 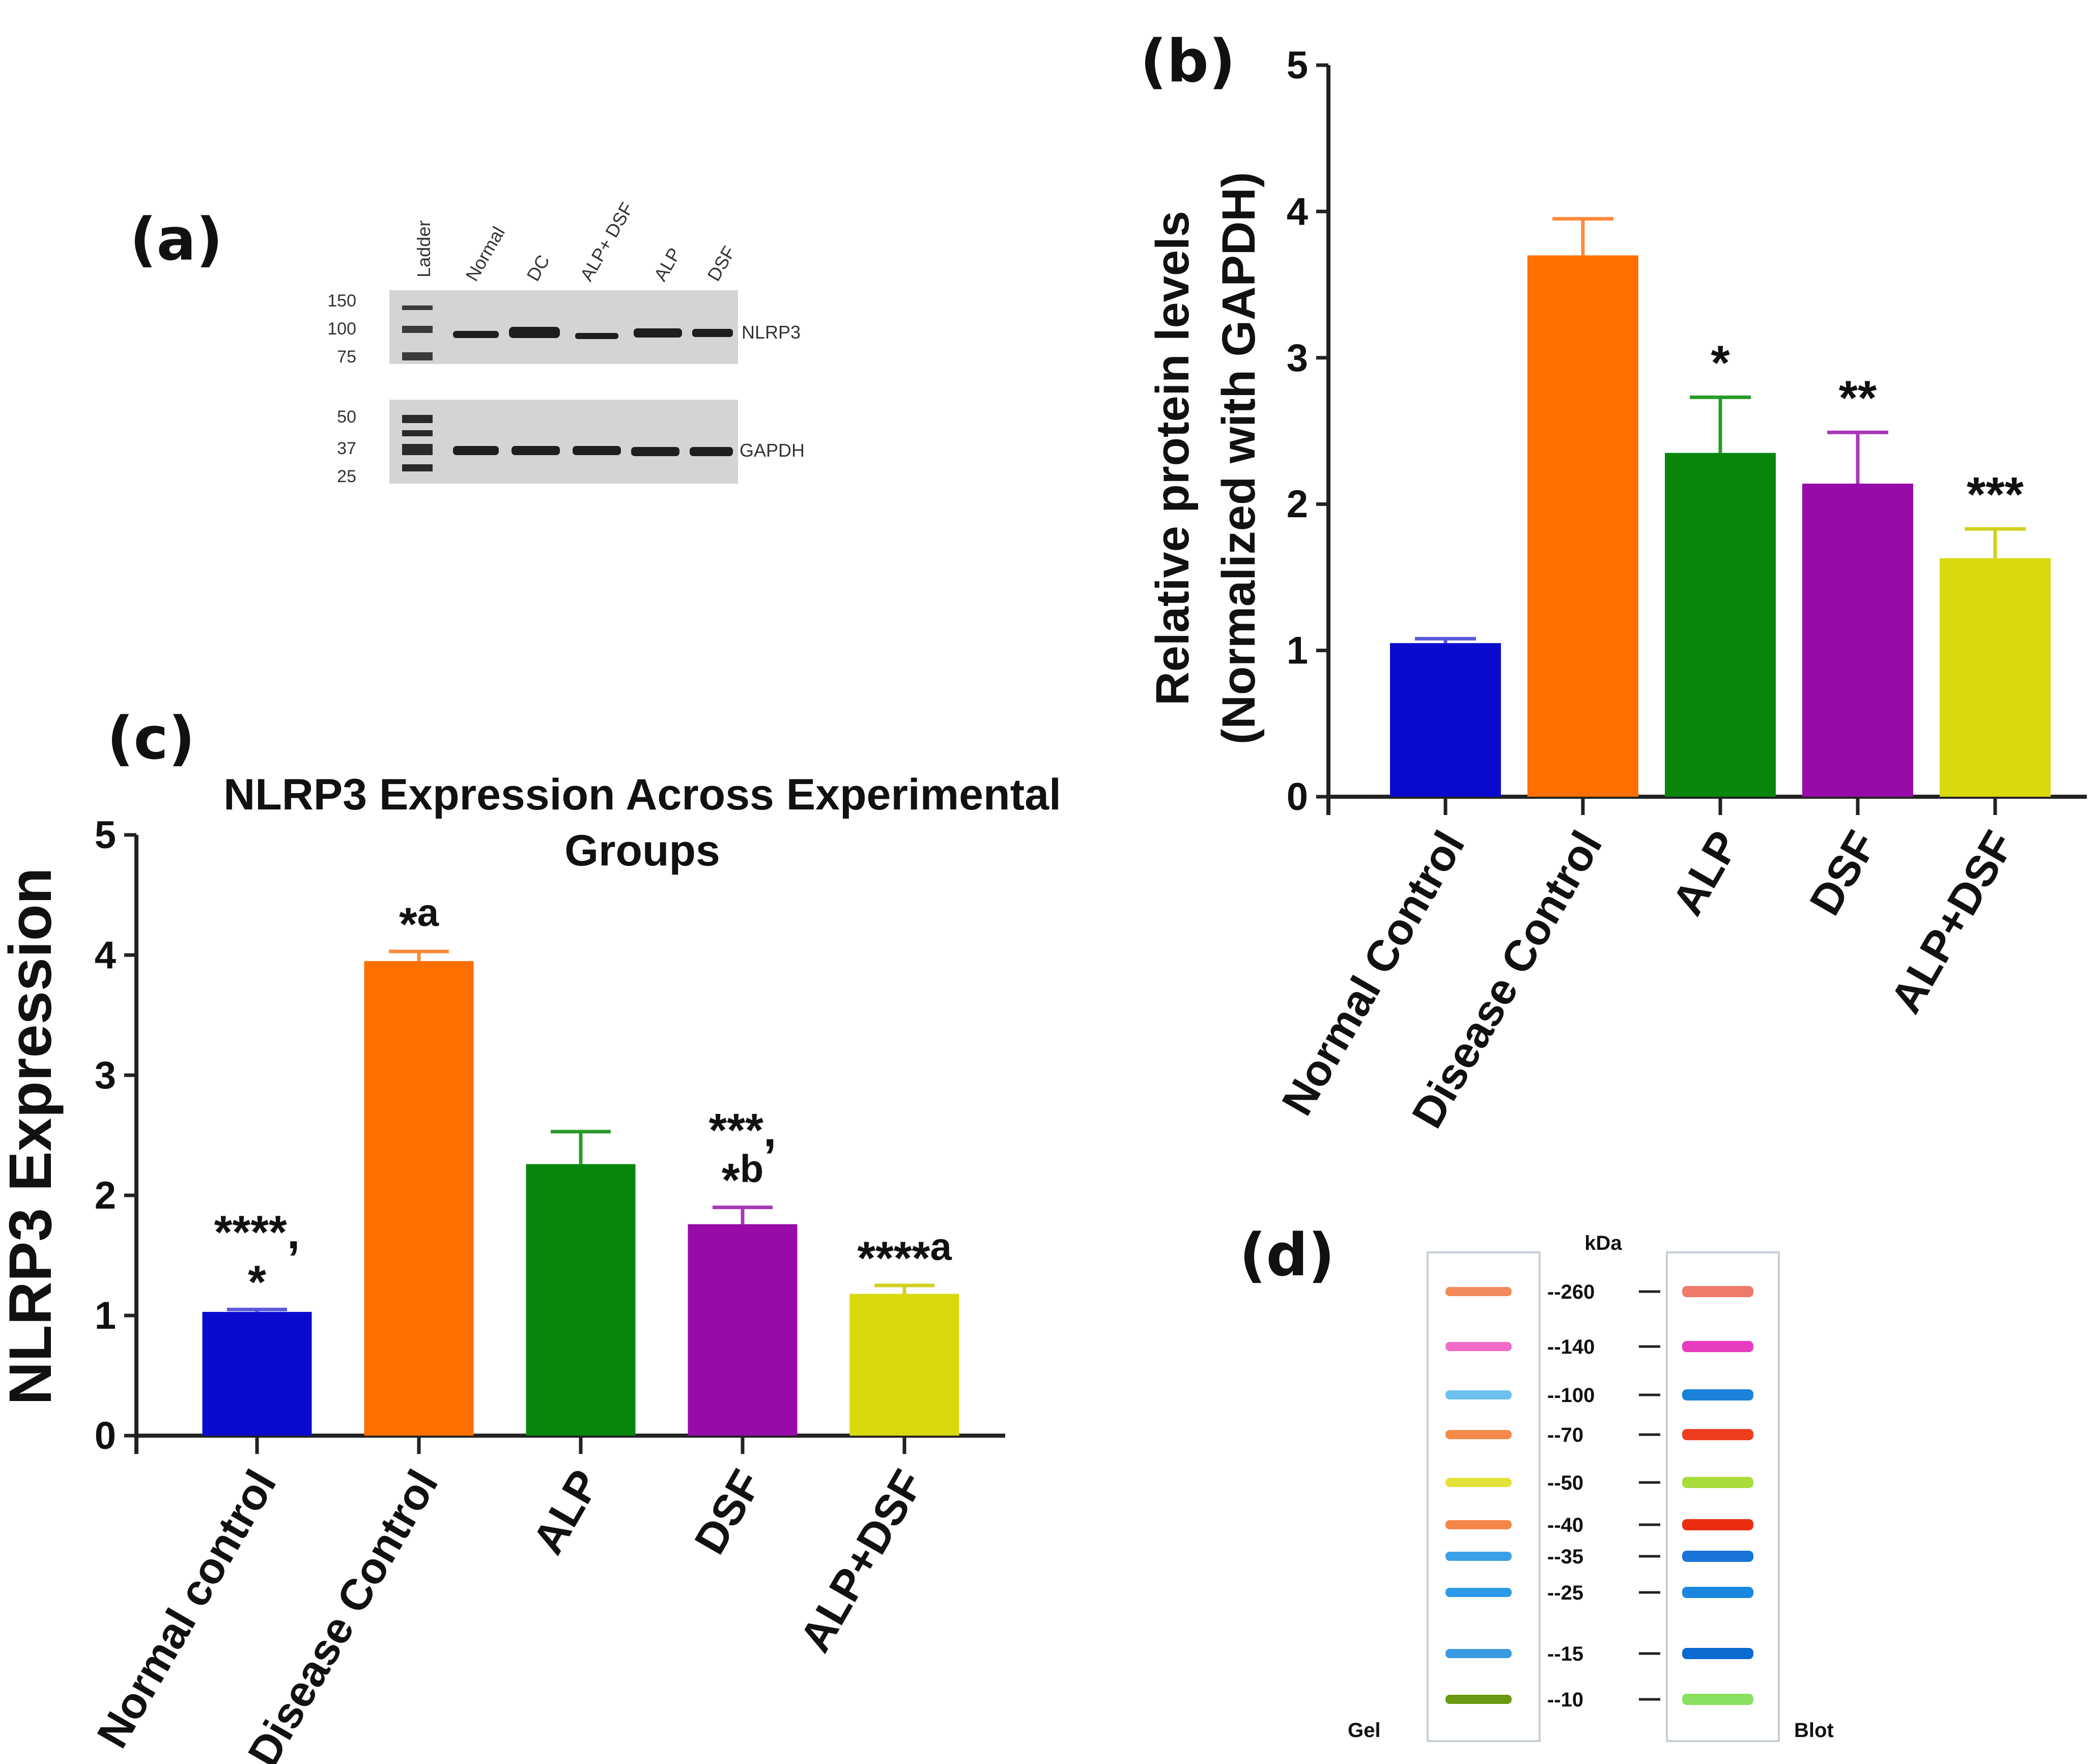 What do you see at coordinates (1843, 873) in the screenshot?
I see `chart-b-category-label: DSF` at bounding box center [1843, 873].